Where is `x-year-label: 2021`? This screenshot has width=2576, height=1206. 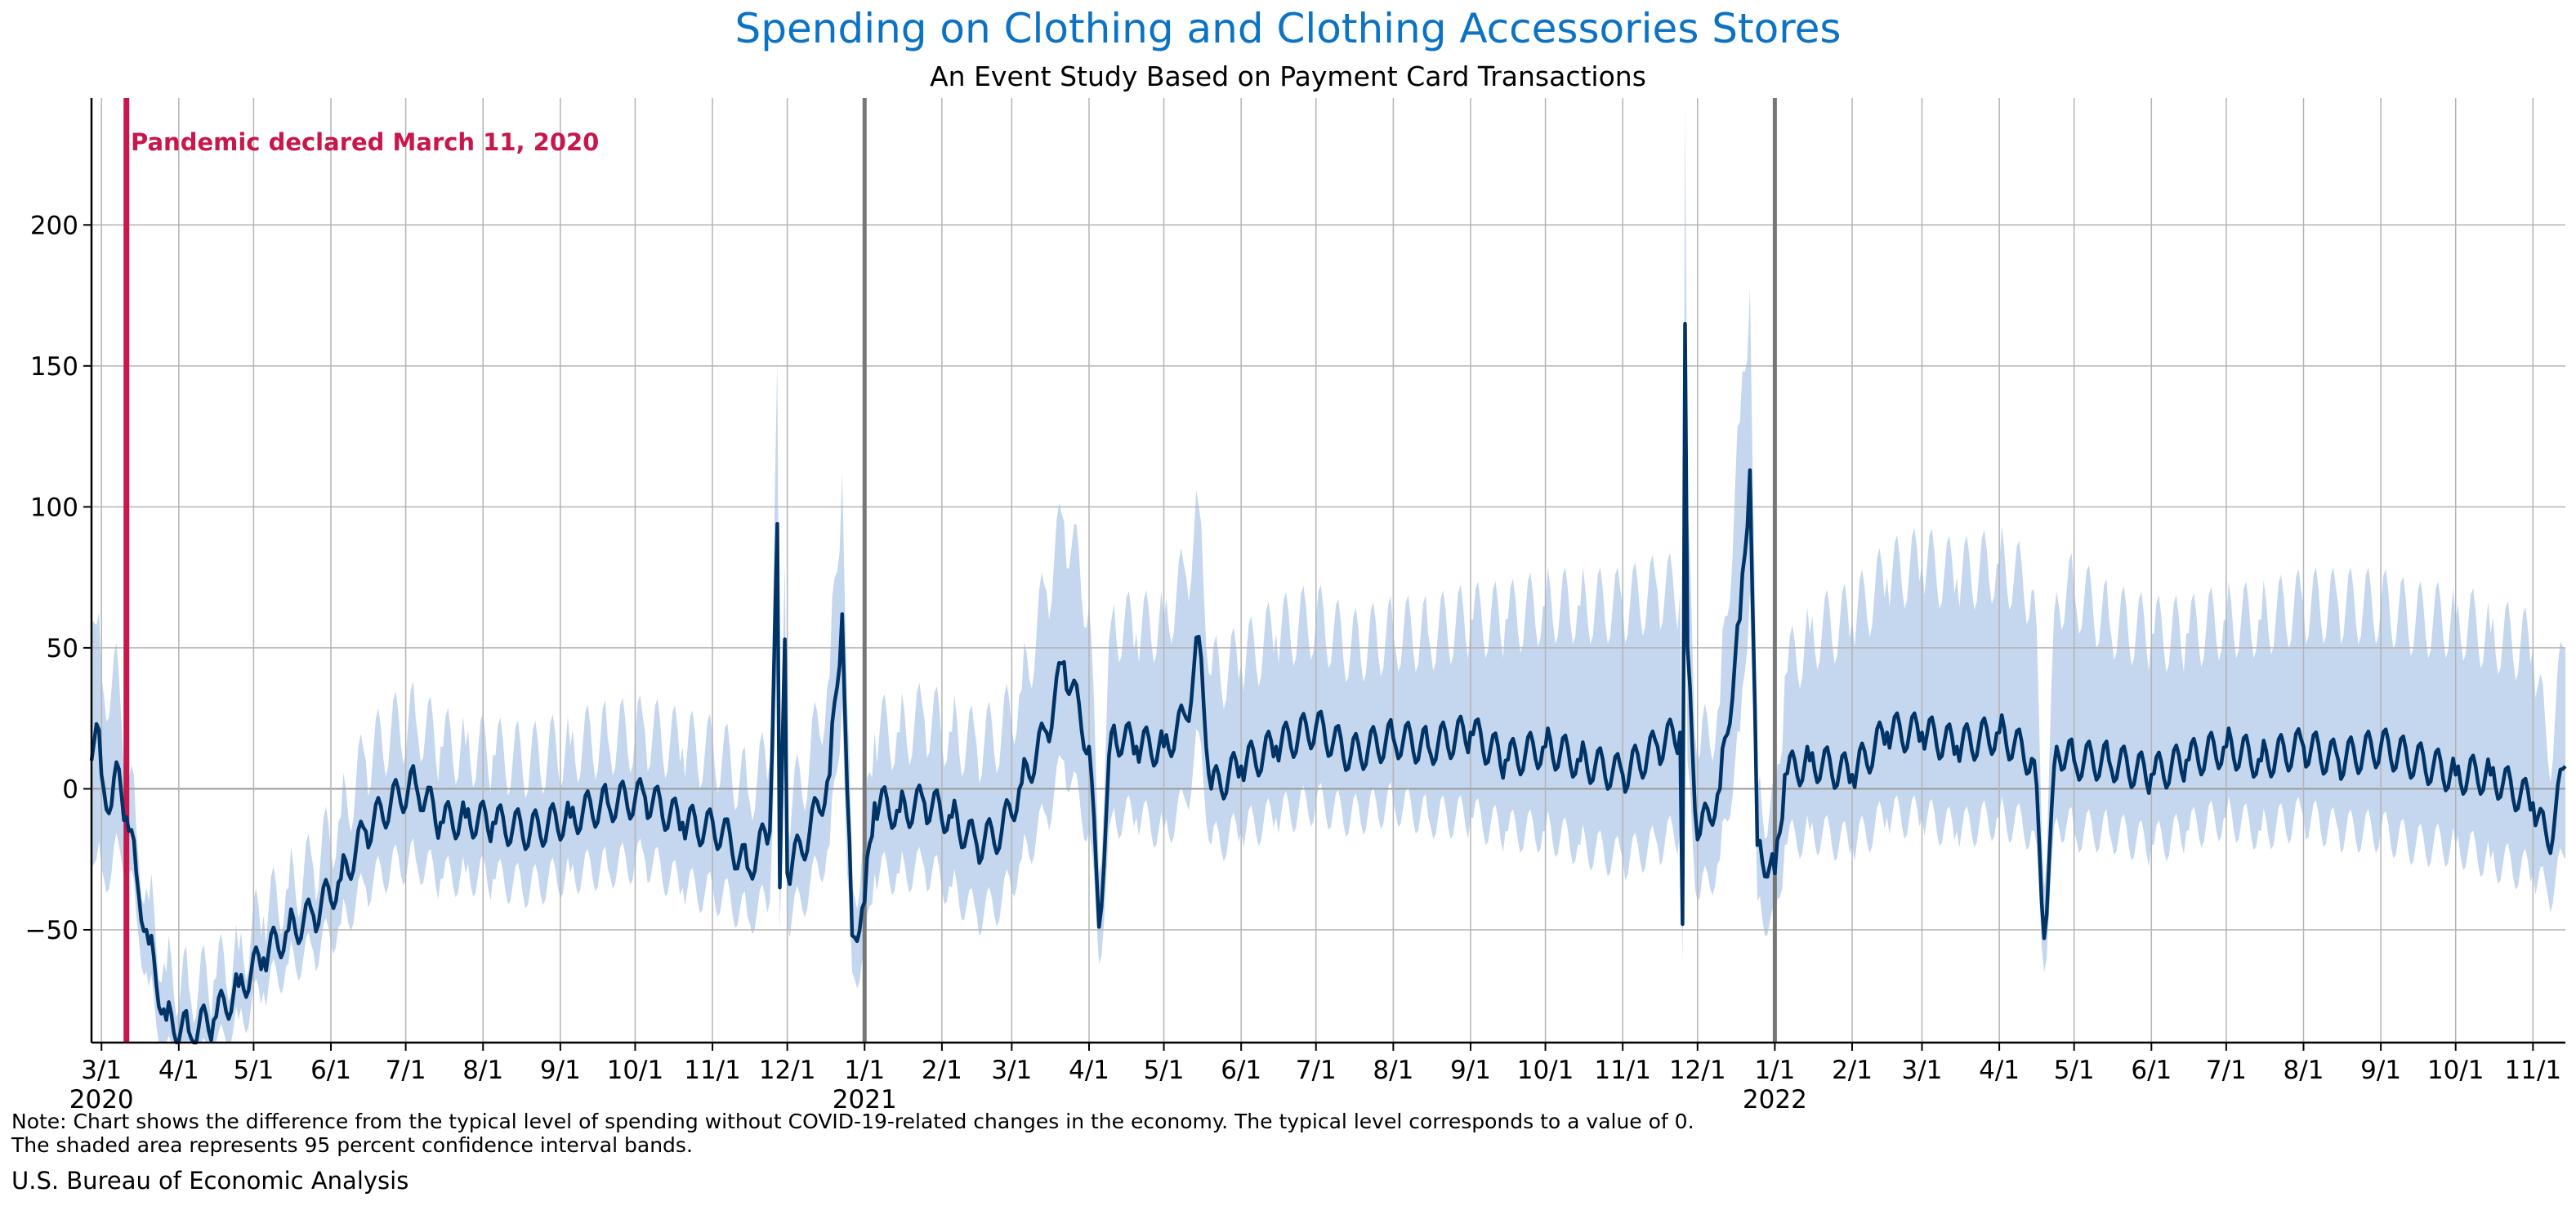 x-year-label: 2021 is located at coordinates (865, 1099).